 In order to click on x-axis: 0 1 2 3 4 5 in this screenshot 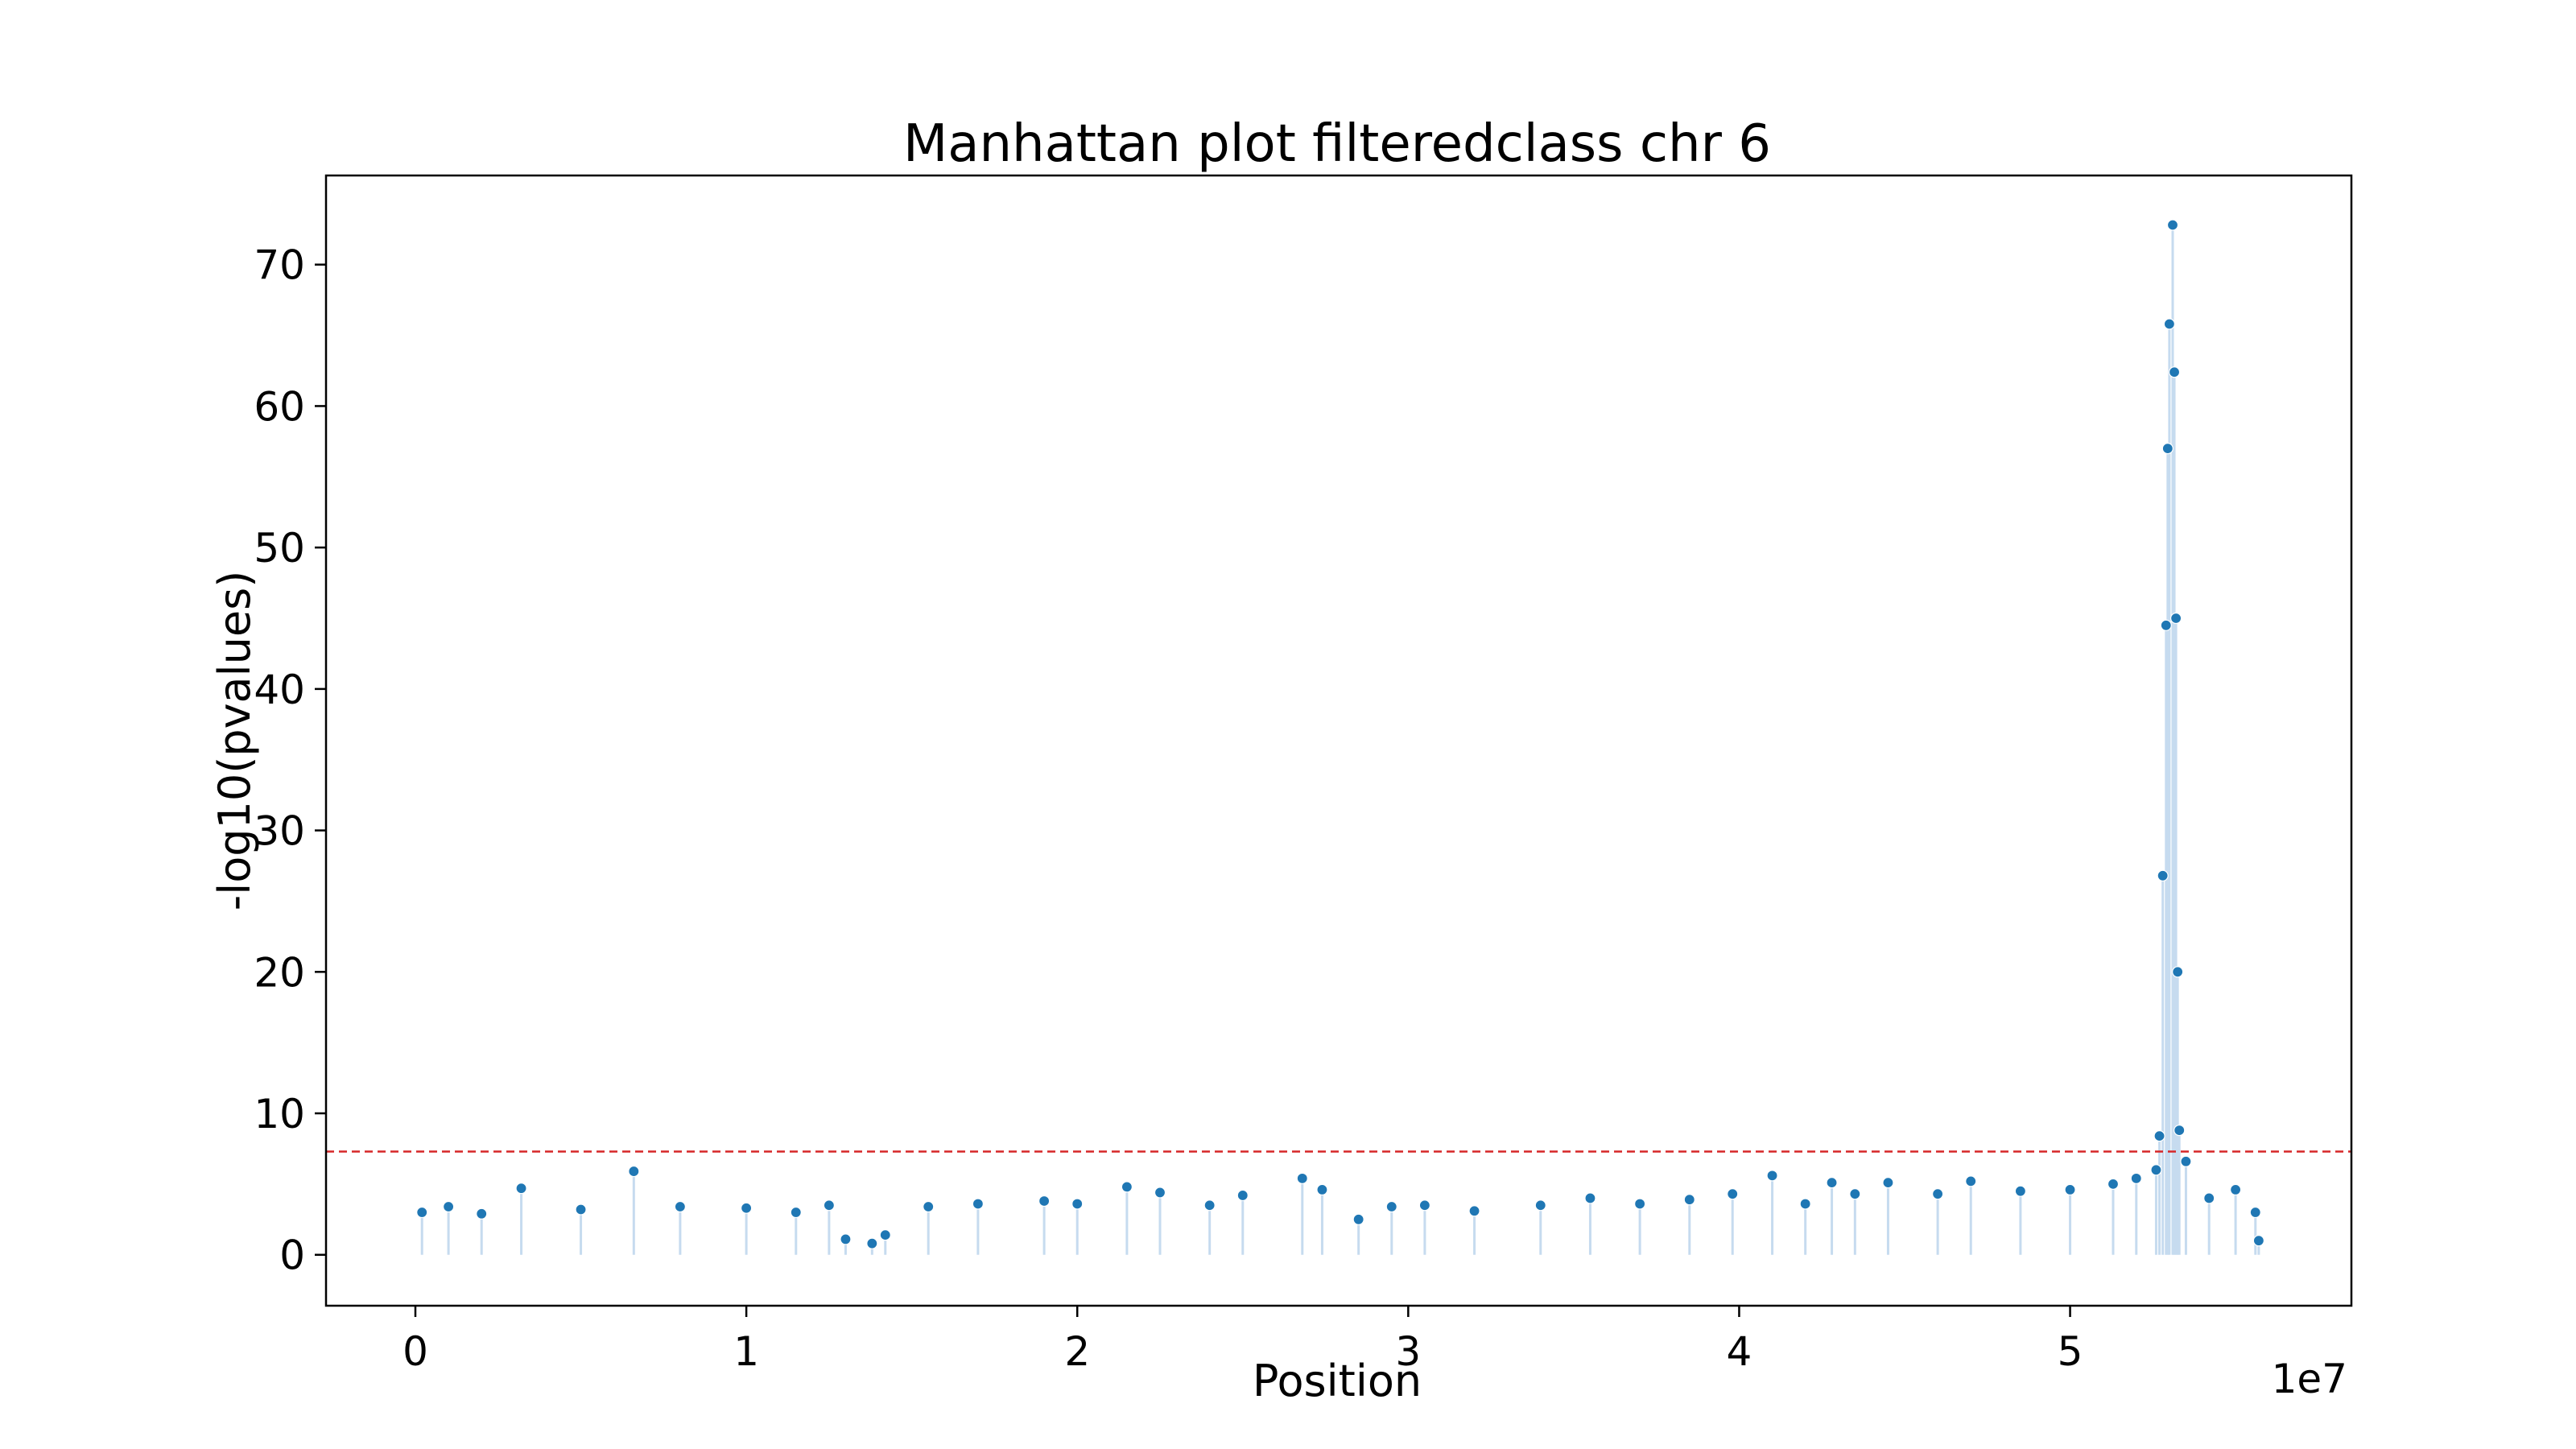, I will do `click(1242, 1340)`.